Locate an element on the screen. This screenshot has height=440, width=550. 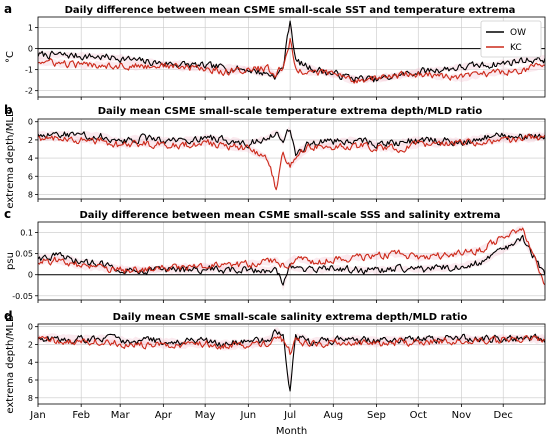
y-tick-label: 0.05 is located at coordinates (24, 254).